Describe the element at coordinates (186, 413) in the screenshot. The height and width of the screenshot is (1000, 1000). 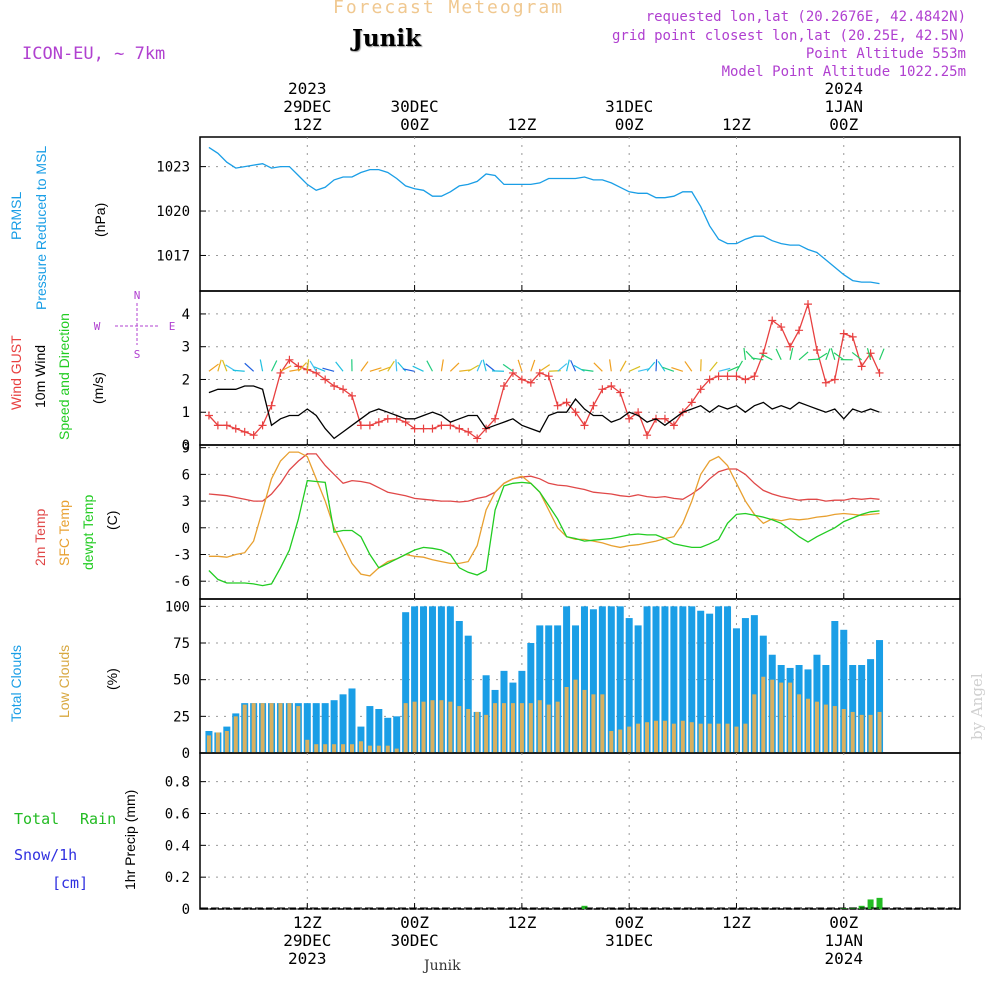
I see `wind-ytick-label: 1` at that location.